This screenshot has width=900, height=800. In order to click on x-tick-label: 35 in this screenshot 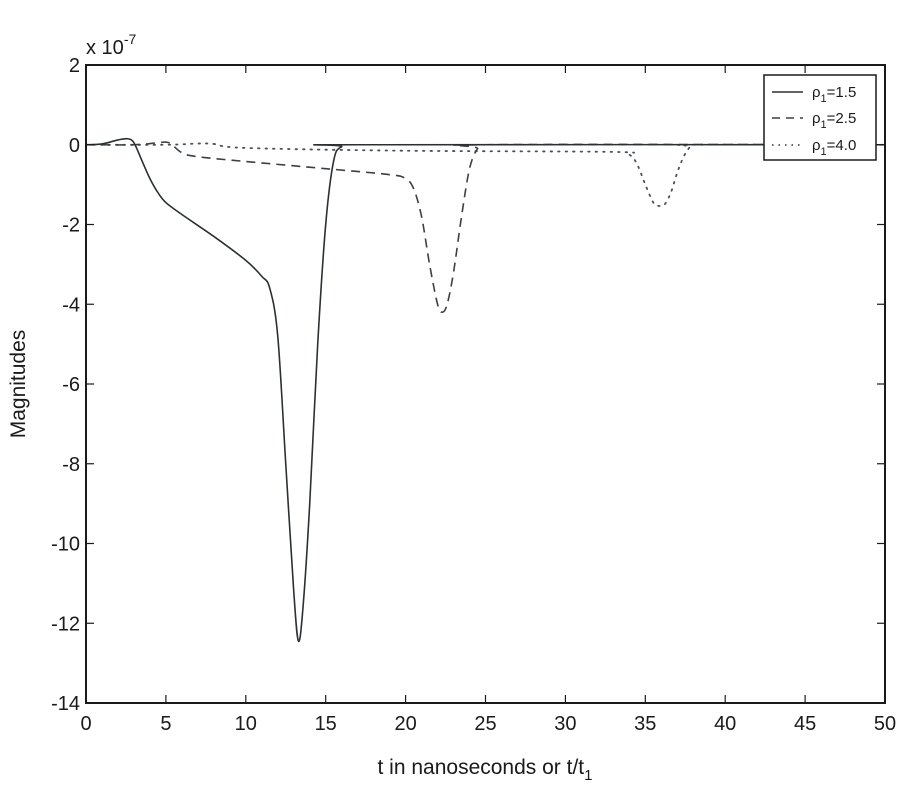, I will do `click(645, 724)`.